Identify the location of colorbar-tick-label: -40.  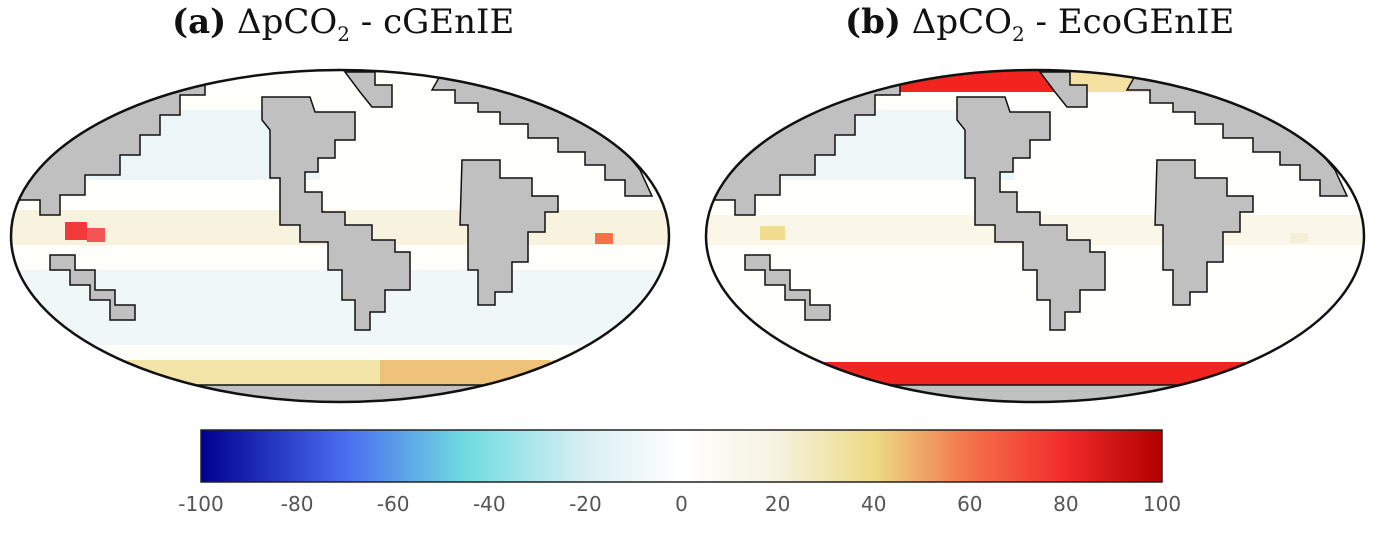
(489, 504).